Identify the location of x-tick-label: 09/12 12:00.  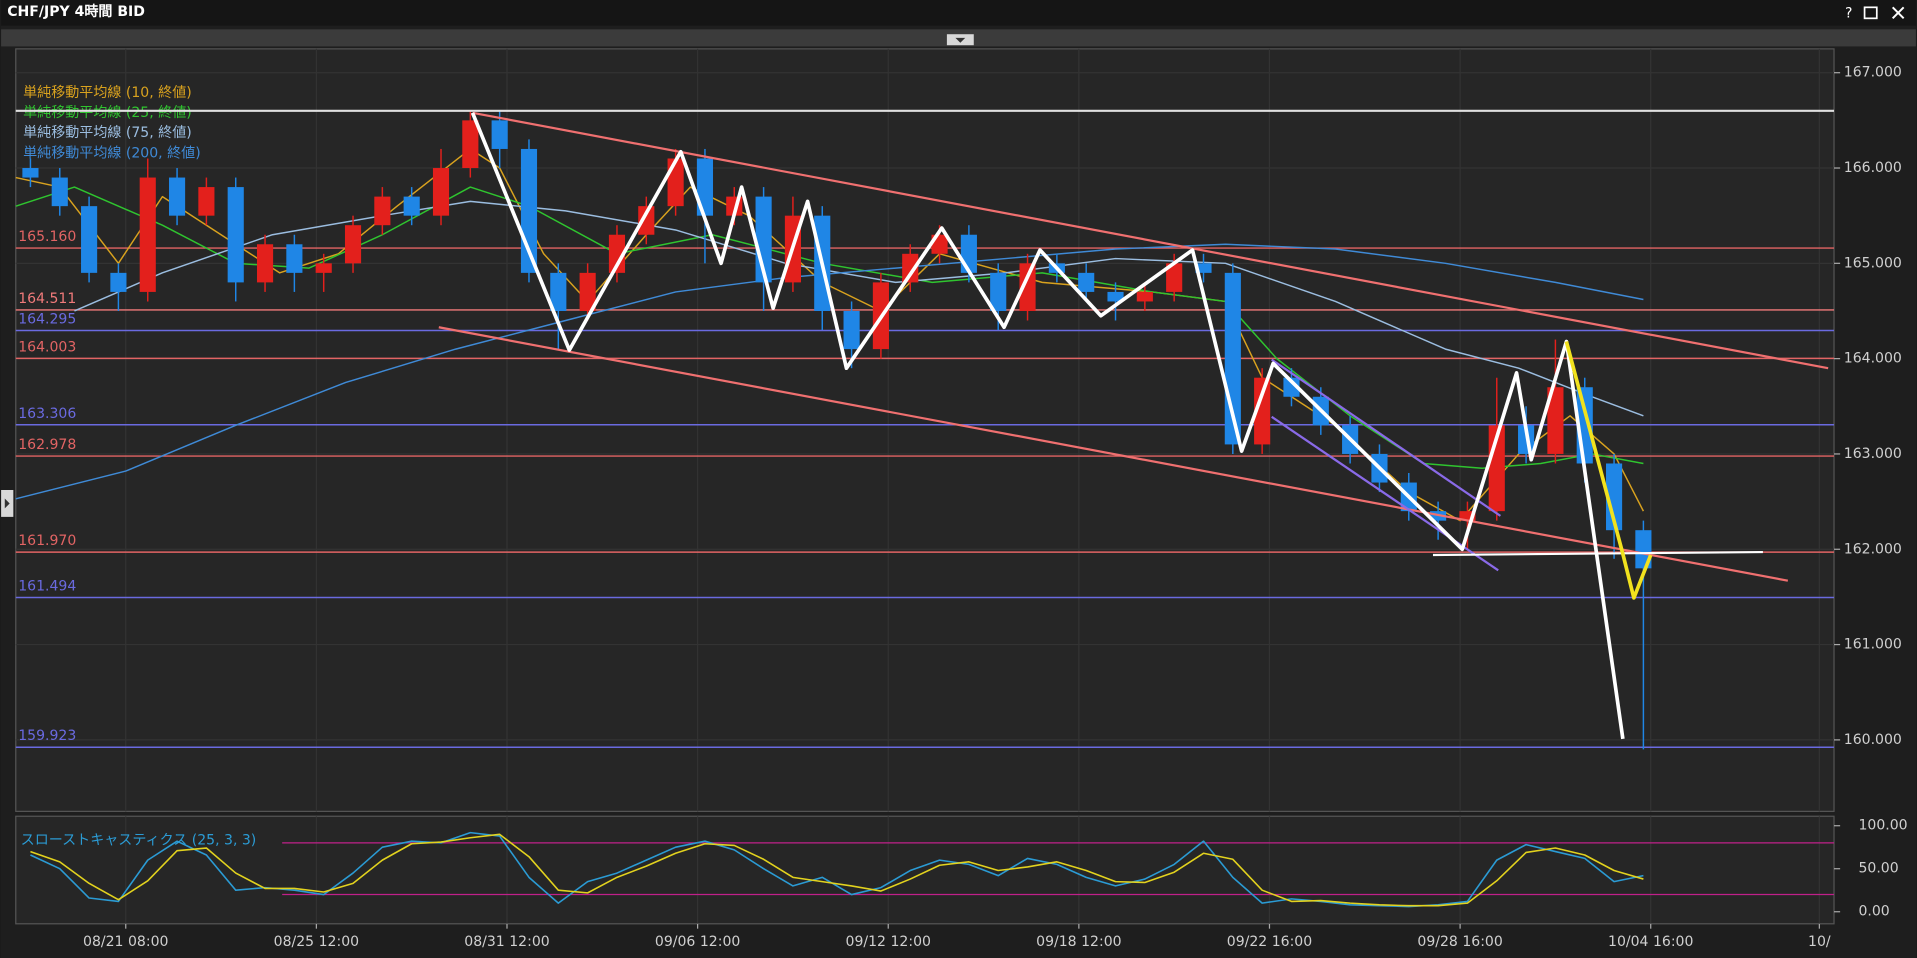
(888, 942).